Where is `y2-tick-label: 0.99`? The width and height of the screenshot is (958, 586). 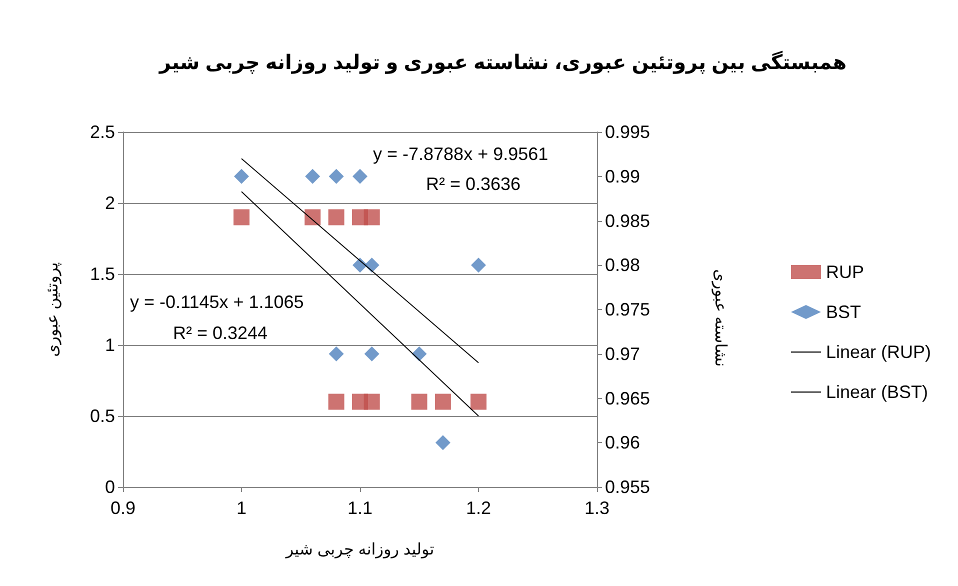
y2-tick-label: 0.99 is located at coordinates (622, 176).